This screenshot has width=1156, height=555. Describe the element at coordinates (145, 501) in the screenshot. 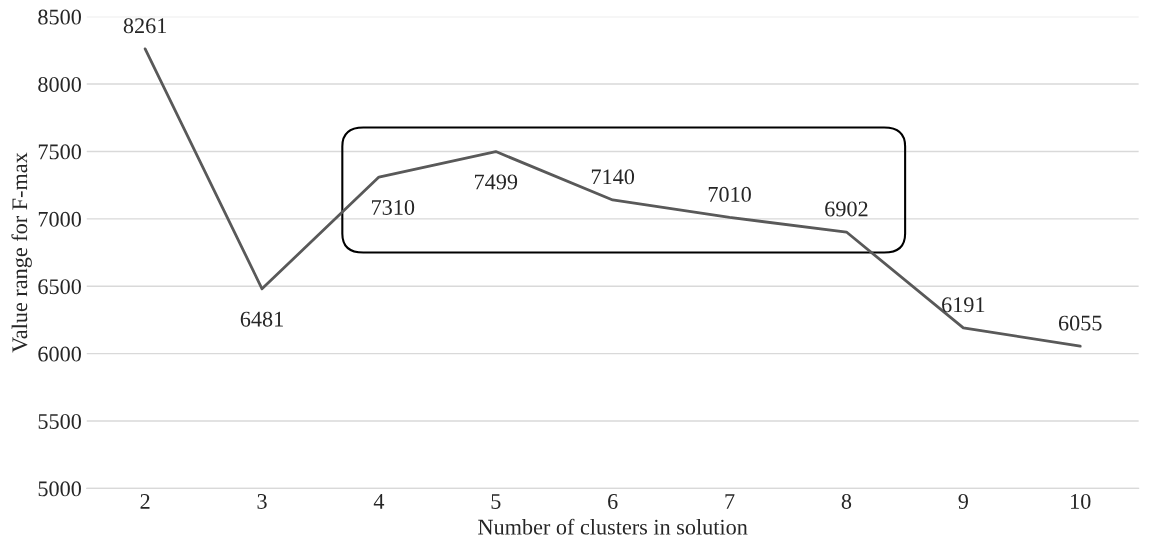

I see `x-tick-label: 2` at that location.